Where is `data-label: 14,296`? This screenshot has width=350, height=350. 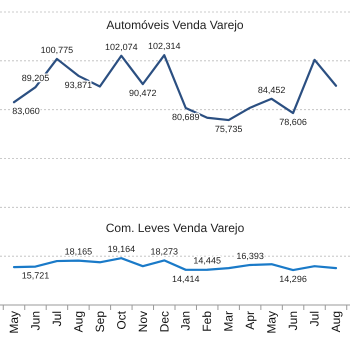
data-label: 14,296 is located at coordinates (293, 279).